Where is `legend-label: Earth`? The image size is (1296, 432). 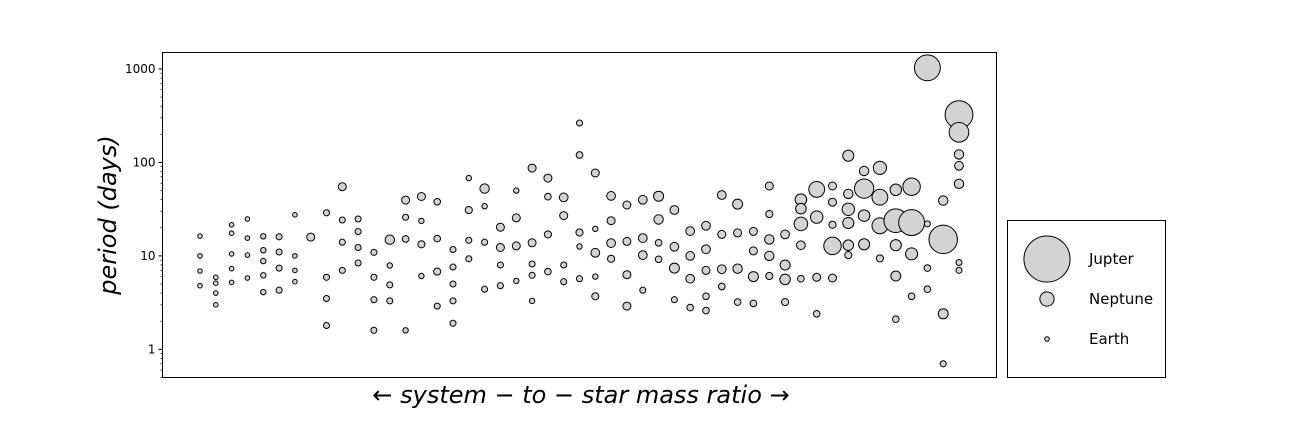 legend-label: Earth is located at coordinates (1109, 339).